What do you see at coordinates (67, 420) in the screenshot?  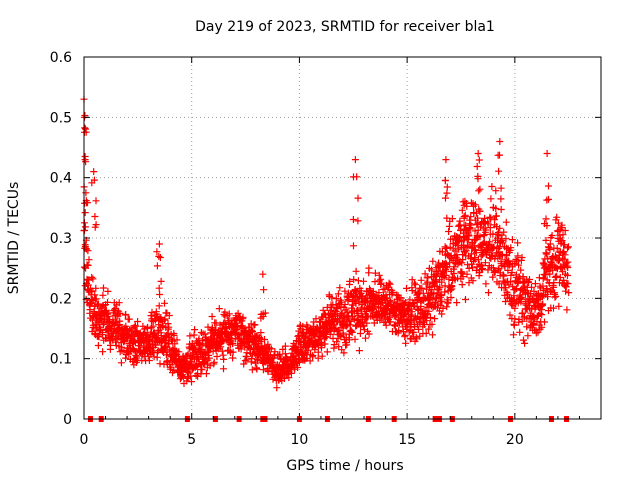 I see `y-tick-label: 0` at bounding box center [67, 420].